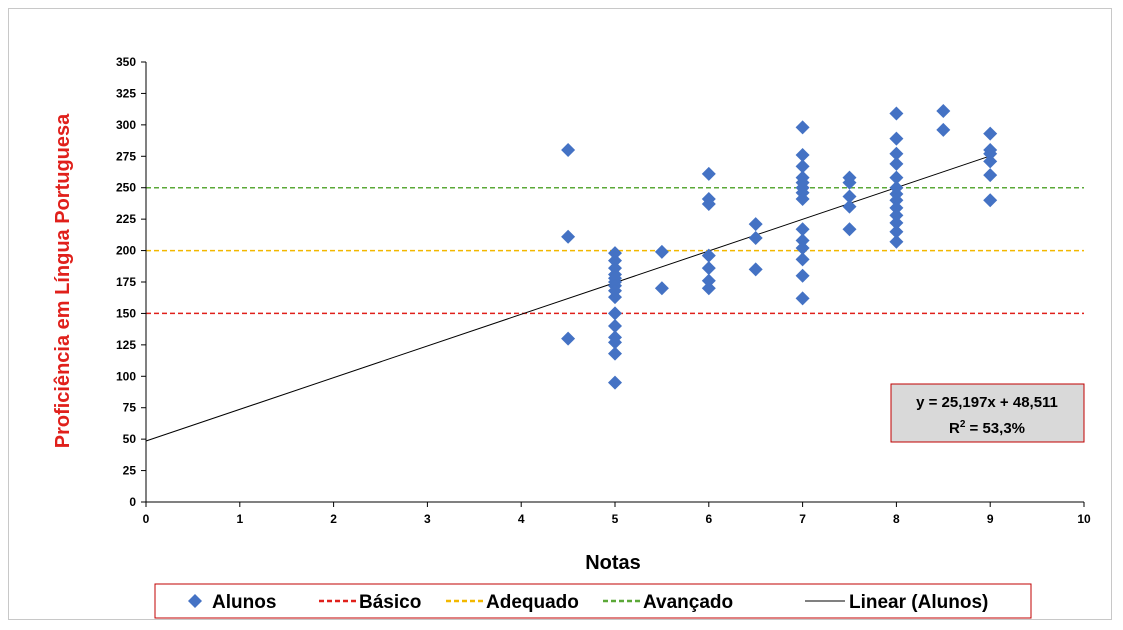 The height and width of the screenshot is (630, 1123). I want to click on legend-item-avancado: Avançado, so click(668, 602).